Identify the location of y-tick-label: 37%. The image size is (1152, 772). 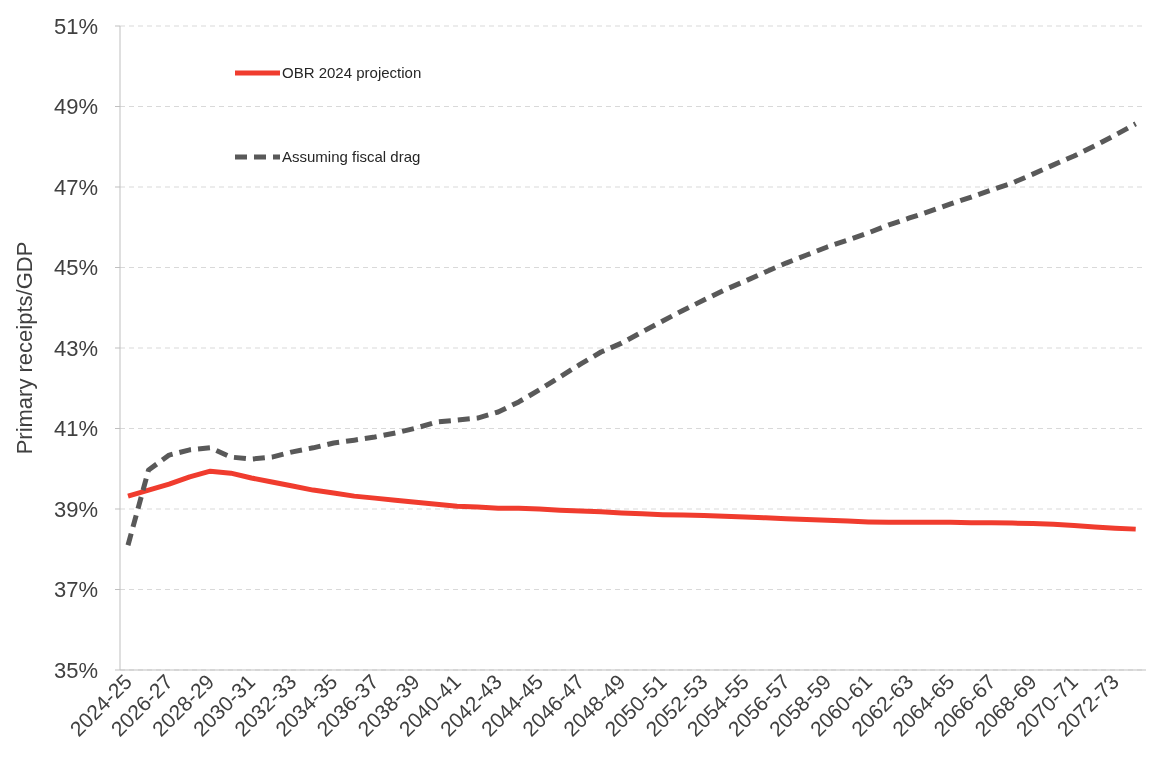
(75, 590).